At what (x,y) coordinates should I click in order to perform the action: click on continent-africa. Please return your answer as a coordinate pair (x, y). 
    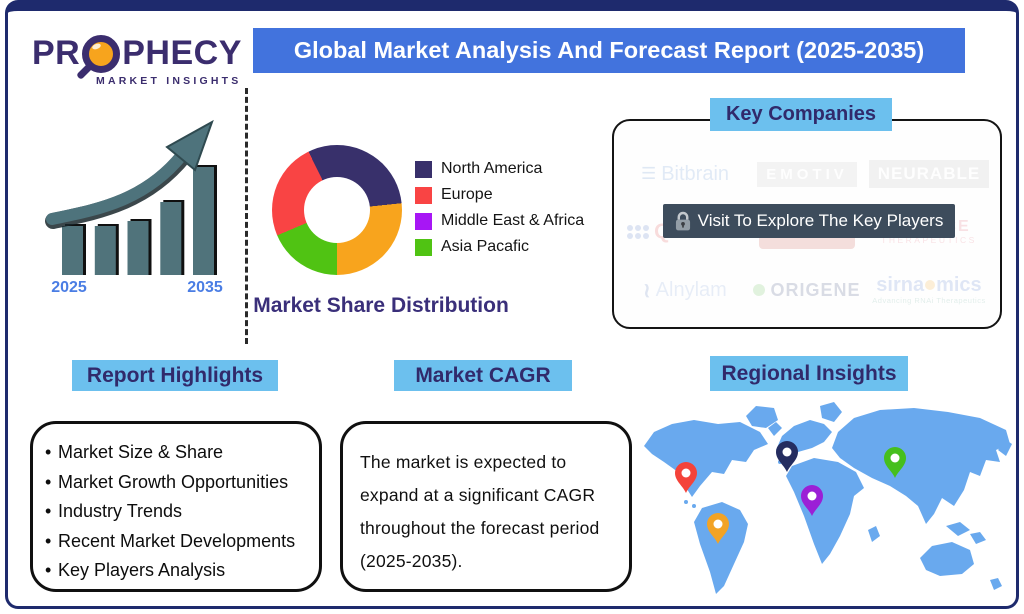
    Looking at the image, I should click on (825, 511).